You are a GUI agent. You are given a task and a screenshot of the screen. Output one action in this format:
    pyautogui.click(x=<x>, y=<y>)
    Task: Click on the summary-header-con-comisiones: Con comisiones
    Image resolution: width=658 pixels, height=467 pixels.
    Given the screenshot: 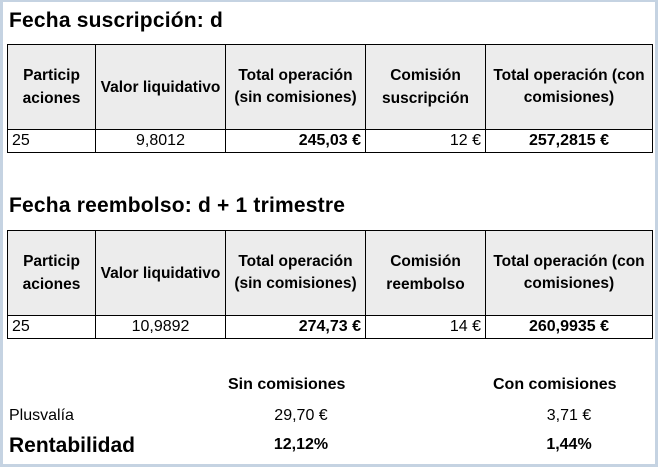 What is the action you would take?
    pyautogui.click(x=555, y=384)
    